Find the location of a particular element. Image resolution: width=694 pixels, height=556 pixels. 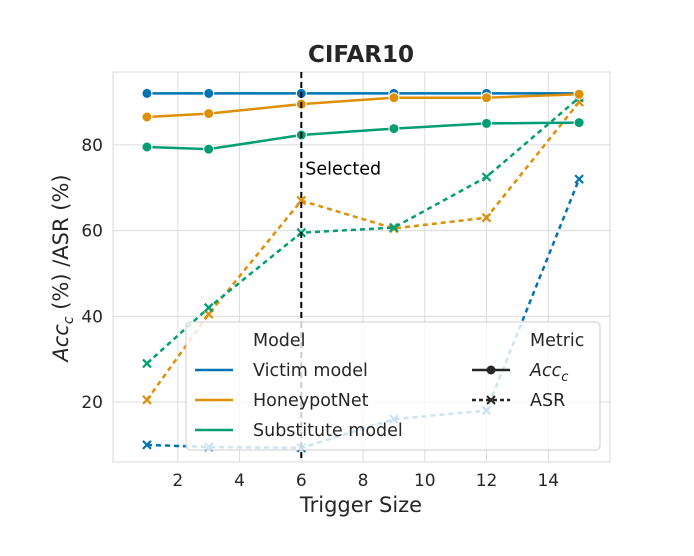

y-label-acc: Acc is located at coordinates (61, 344).